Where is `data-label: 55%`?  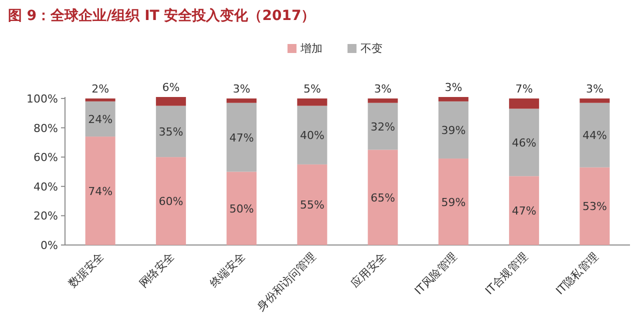
data-label: 55% is located at coordinates (312, 205).